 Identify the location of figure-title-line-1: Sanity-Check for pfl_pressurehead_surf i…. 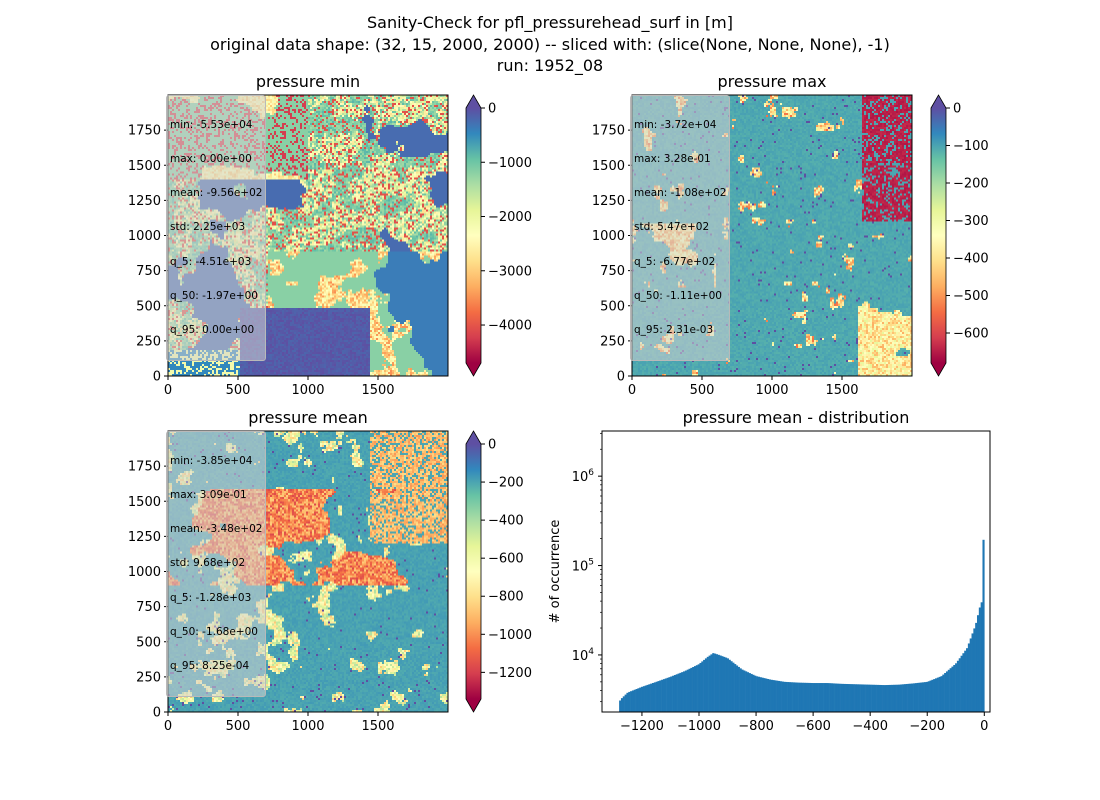
(550, 22).